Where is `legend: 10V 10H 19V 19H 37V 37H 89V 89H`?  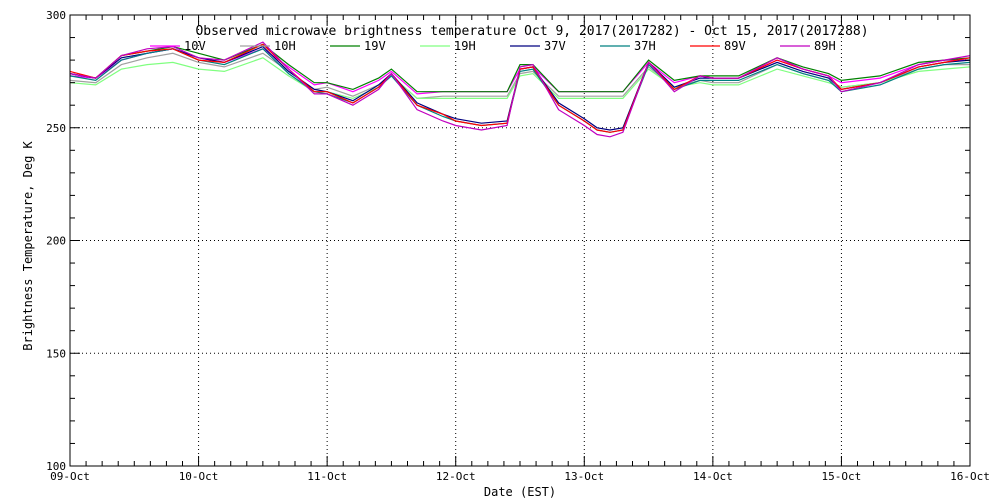 legend: 10V 10H 19V 19H 37V 37H 89V 89H is located at coordinates (493, 46).